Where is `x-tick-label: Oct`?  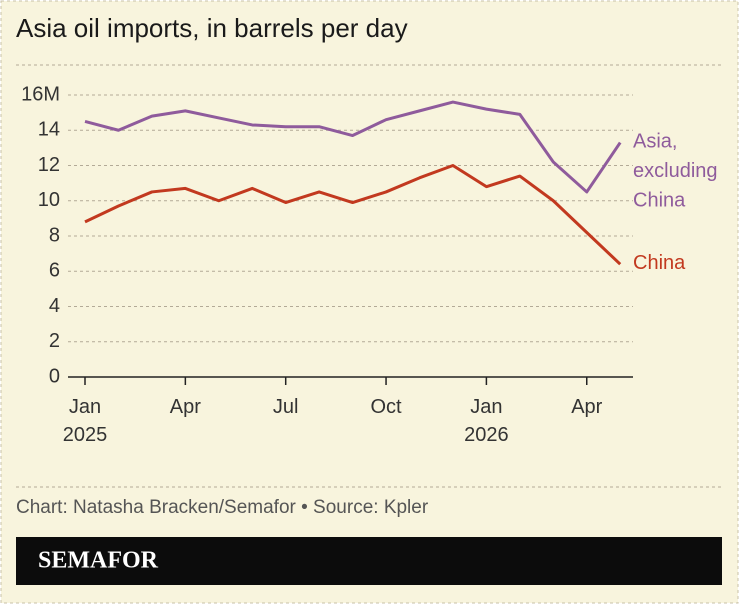 x-tick-label: Oct is located at coordinates (386, 407).